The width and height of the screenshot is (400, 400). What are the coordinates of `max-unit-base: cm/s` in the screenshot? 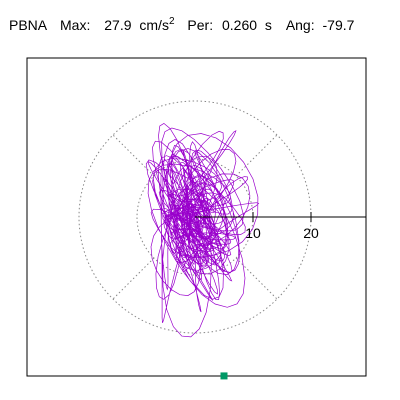 It's located at (154, 25).